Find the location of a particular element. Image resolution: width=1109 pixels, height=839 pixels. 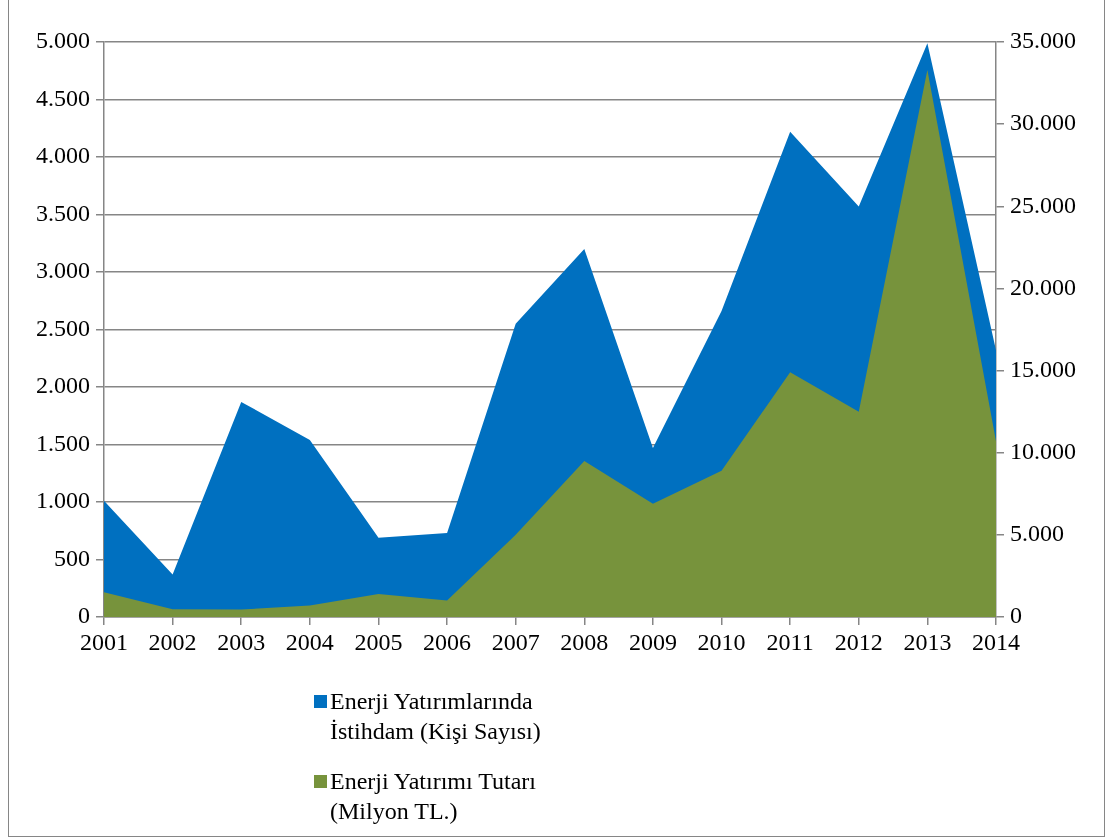

y-tick-label: 4.500 is located at coordinates (63, 97).